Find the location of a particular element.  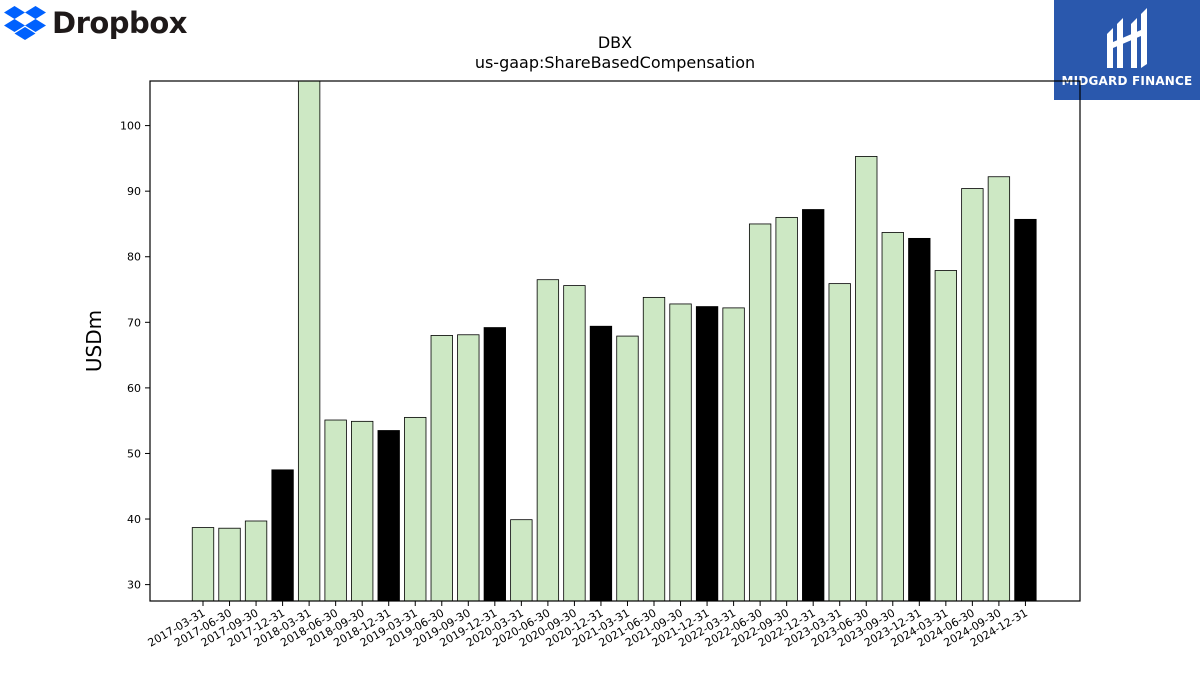

dropbox-logo: Dropbox is located at coordinates (95, 23).